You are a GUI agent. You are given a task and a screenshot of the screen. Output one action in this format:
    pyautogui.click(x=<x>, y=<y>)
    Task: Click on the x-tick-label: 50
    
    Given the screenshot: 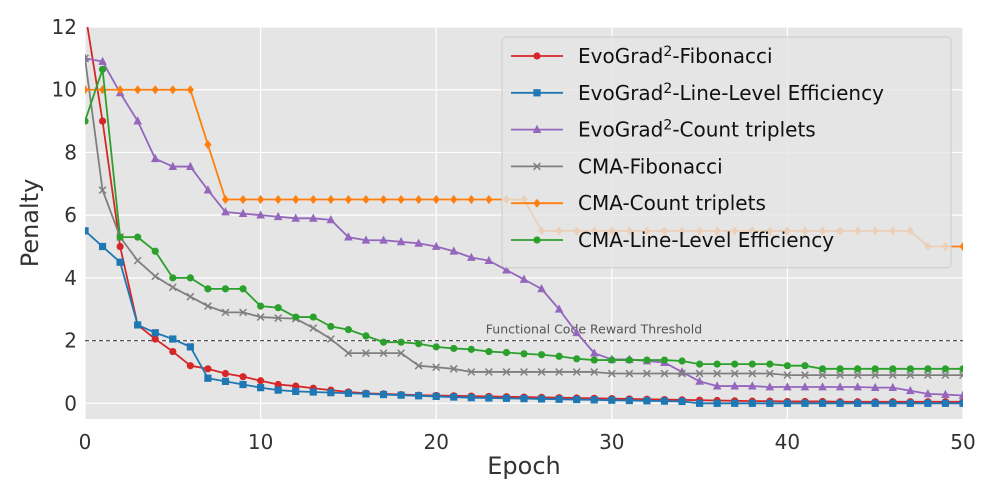 What is the action you would take?
    pyautogui.click(x=962, y=442)
    